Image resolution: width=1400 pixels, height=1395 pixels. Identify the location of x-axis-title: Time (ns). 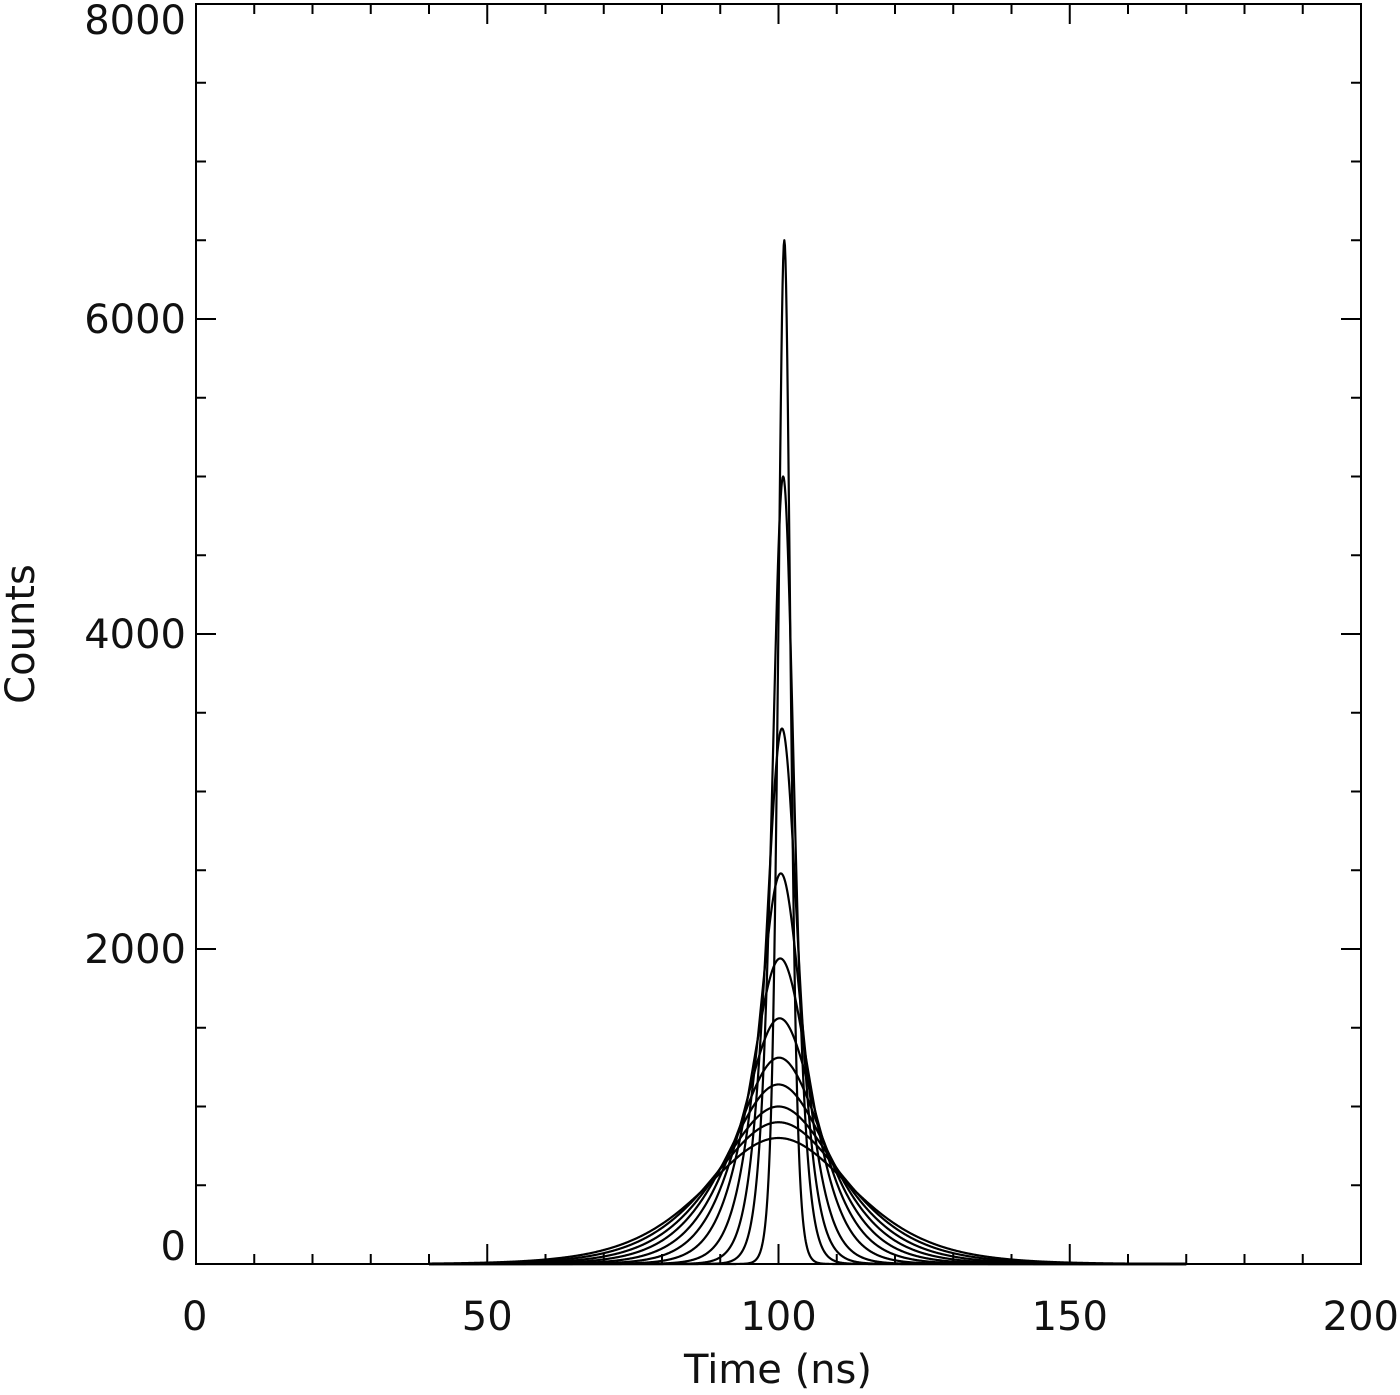
(777, 1370).